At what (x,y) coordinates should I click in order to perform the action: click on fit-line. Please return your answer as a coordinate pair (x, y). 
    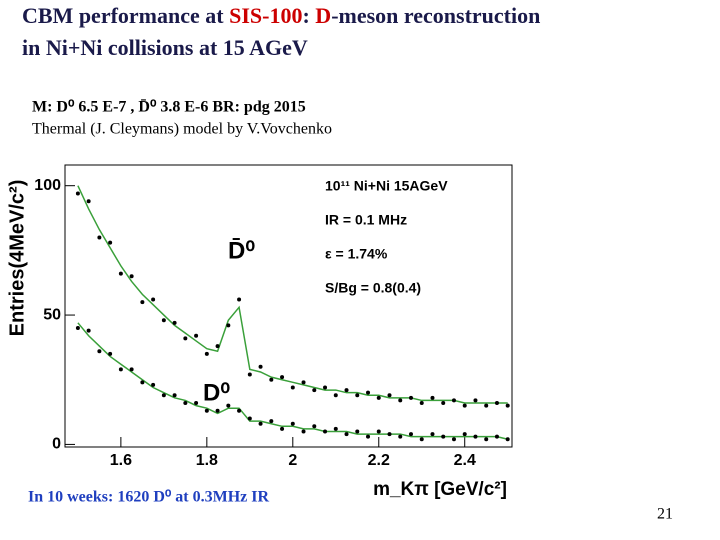
    Looking at the image, I should click on (292, 381).